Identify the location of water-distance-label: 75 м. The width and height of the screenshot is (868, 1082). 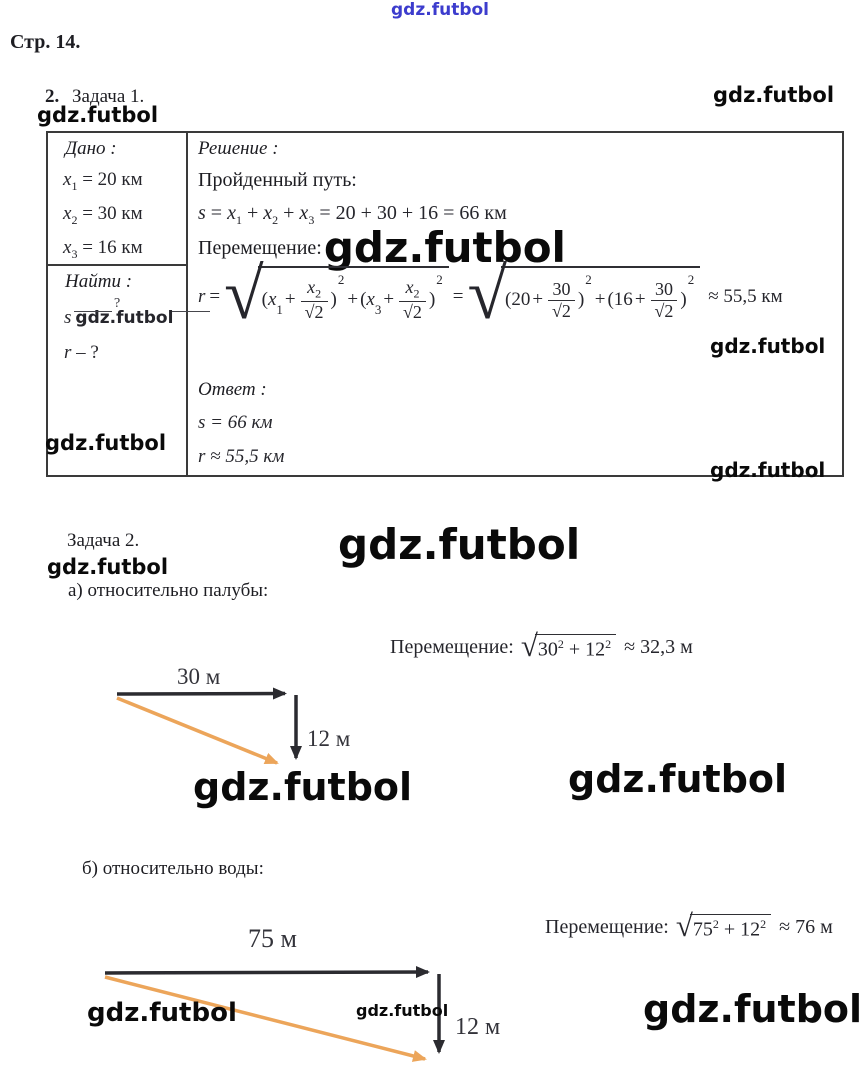
(272, 938).